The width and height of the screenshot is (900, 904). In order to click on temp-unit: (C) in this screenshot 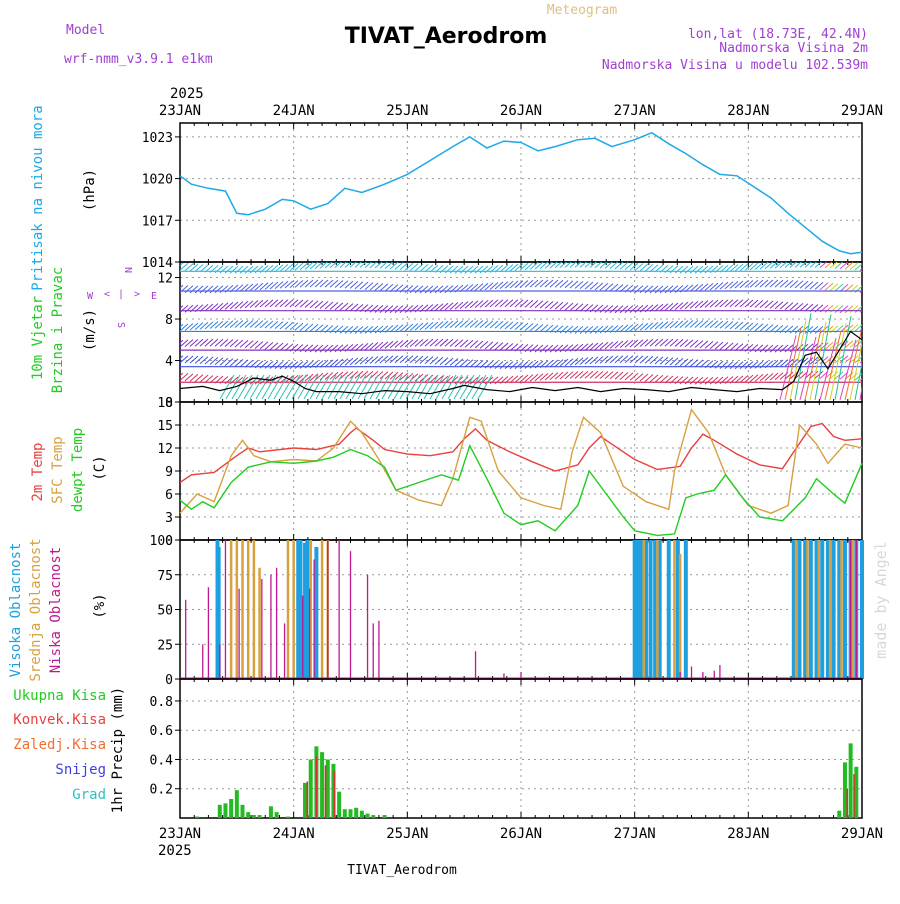, I will do `click(100, 467)`.